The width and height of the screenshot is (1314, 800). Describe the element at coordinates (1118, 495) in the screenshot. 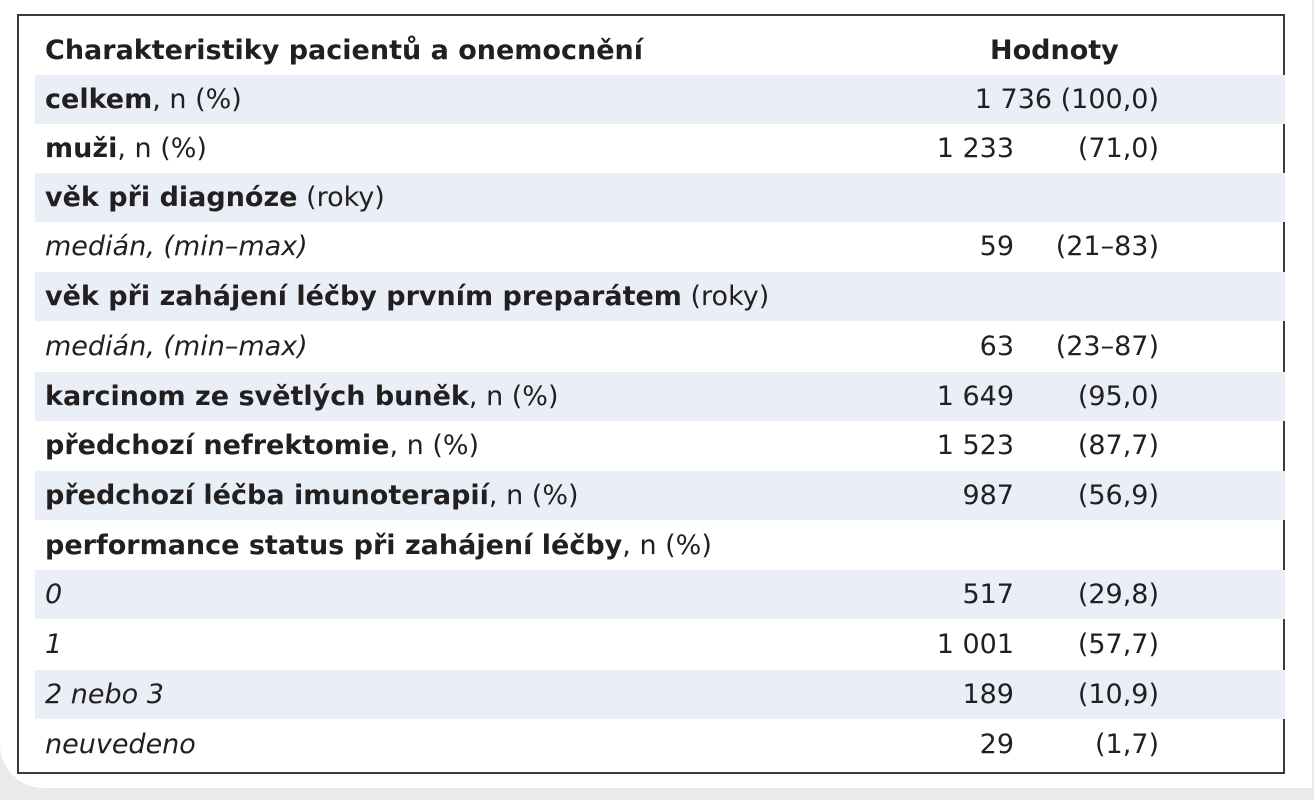

I see `row-percent: (56,9)` at that location.